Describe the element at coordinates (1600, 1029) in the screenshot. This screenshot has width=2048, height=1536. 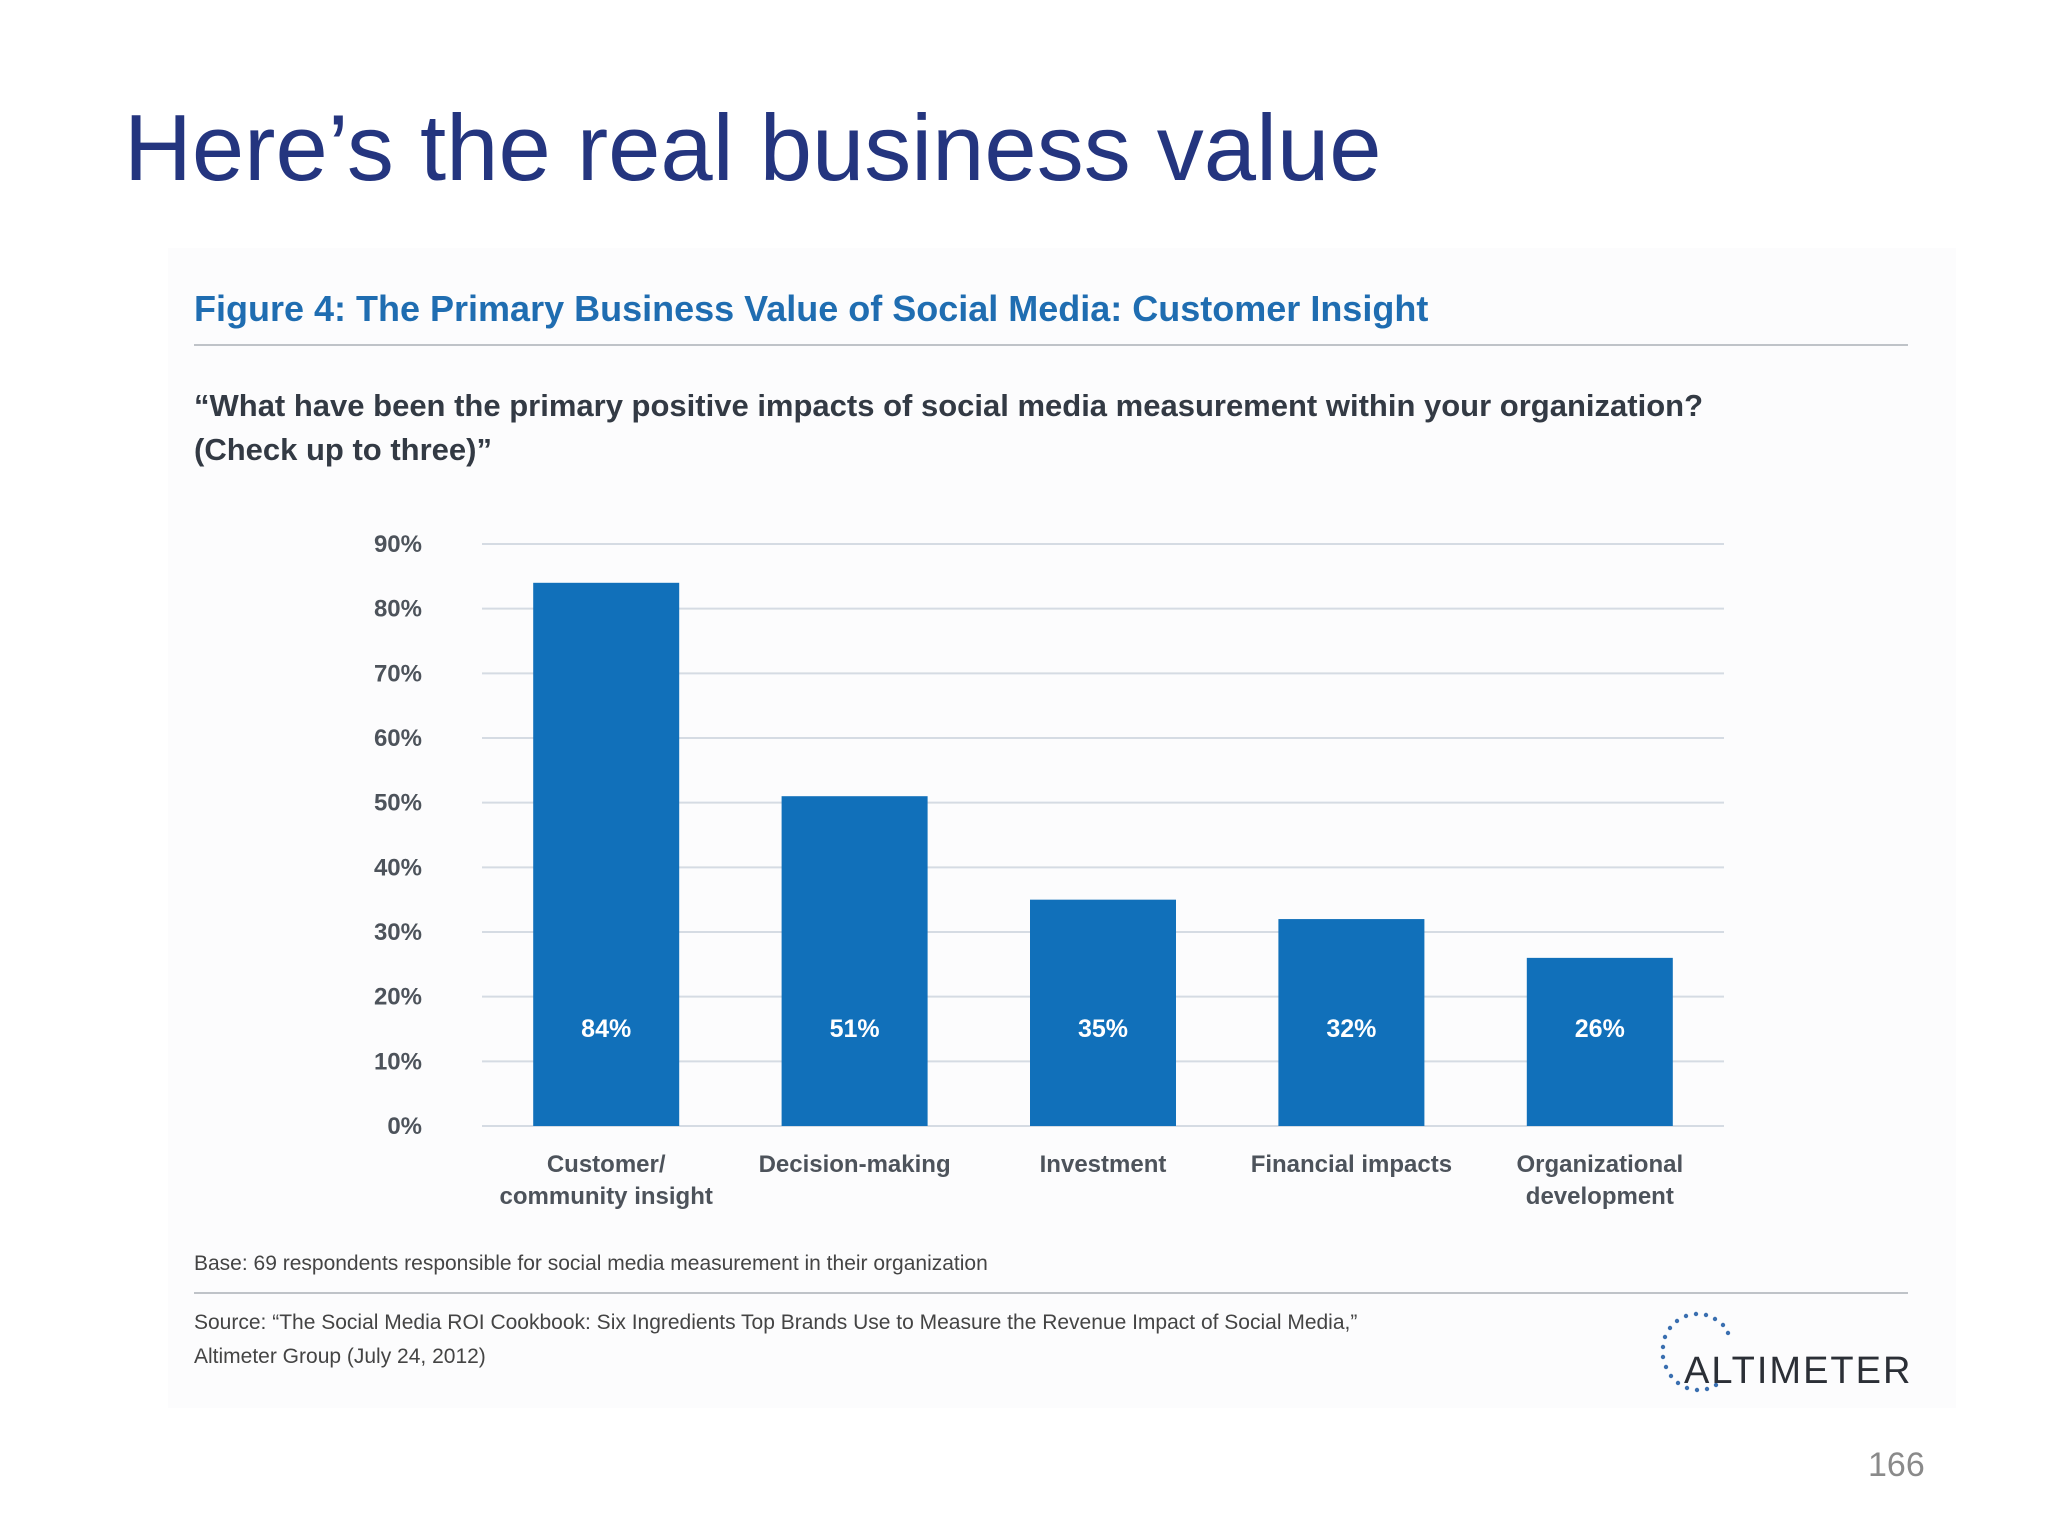
I see `bar-value-label: 26%` at that location.